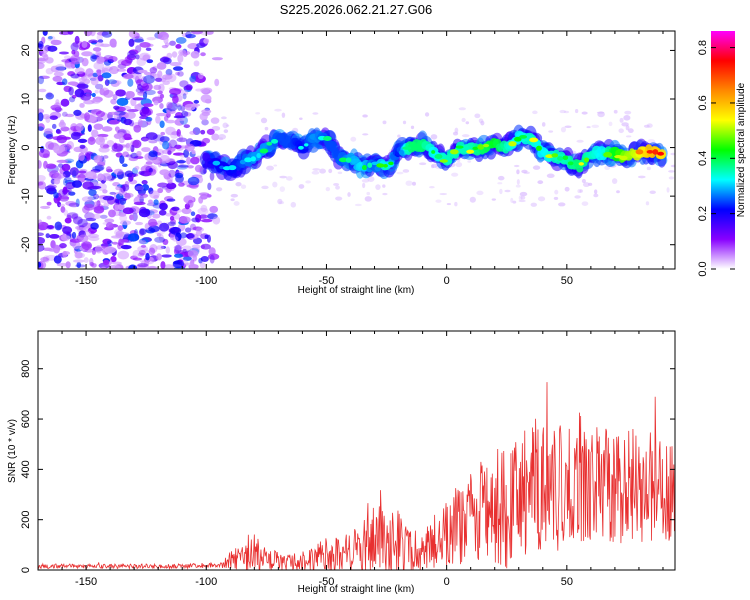  I want to click on y-tick-label: 600, so click(26, 419).